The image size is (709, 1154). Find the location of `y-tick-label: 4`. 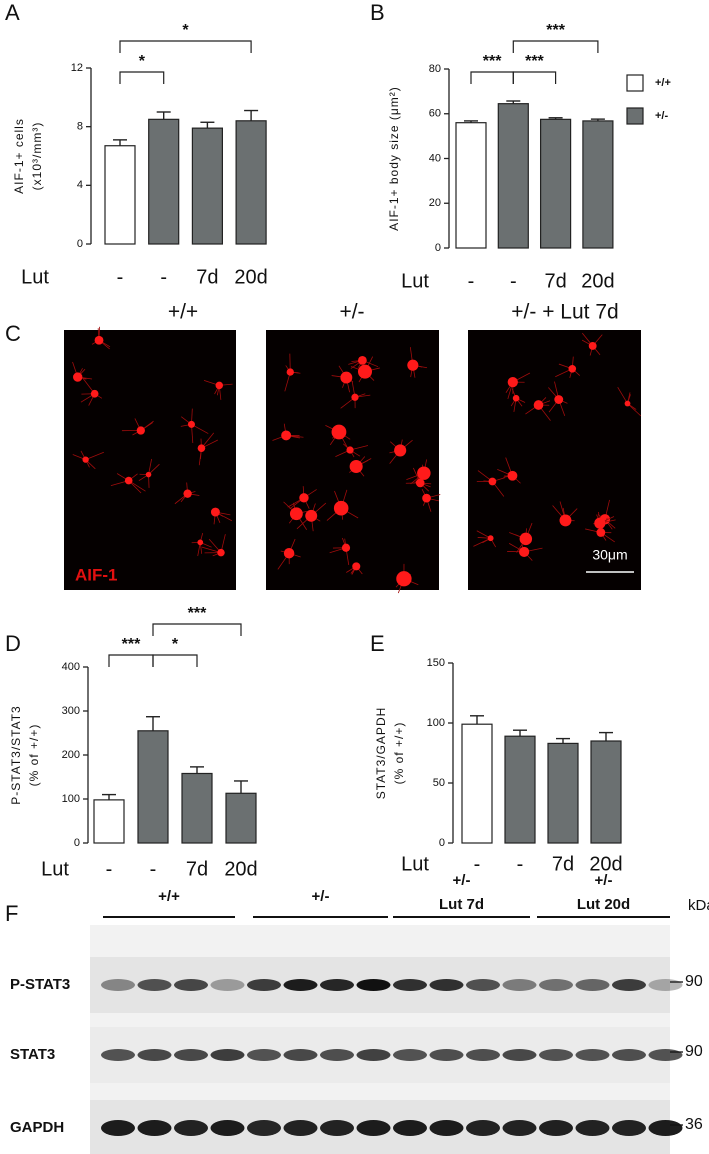

y-tick-label: 4 is located at coordinates (80, 185).